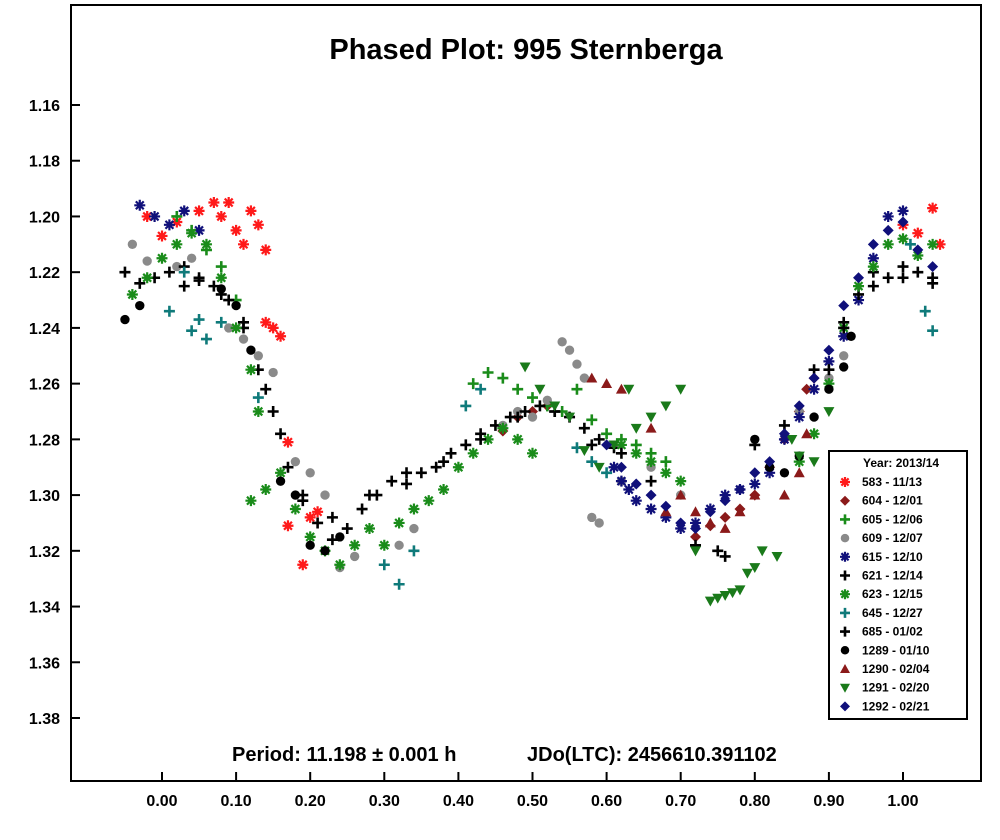  I want to click on legend-entry: 621 - 12/14, so click(881, 576).